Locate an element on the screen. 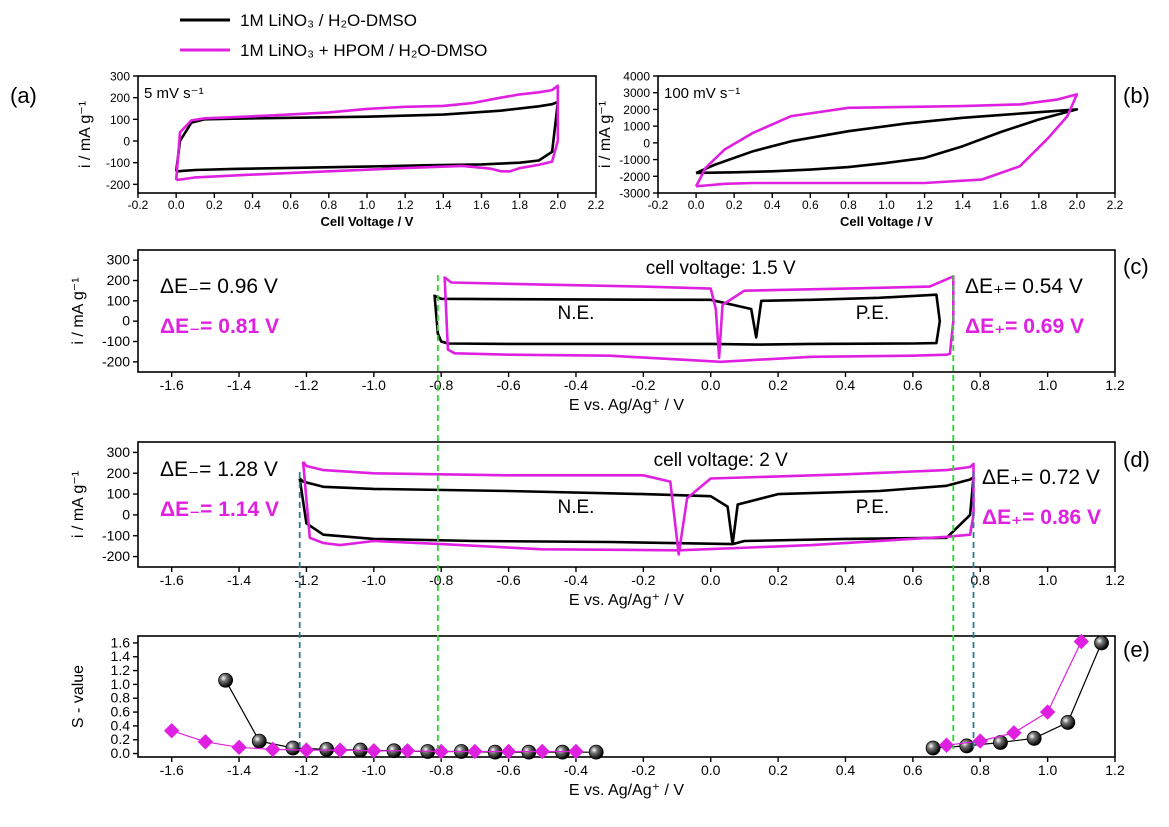  legend-label-black: 1M LiNO₃ / H₂O-DMSO is located at coordinates (328, 20).